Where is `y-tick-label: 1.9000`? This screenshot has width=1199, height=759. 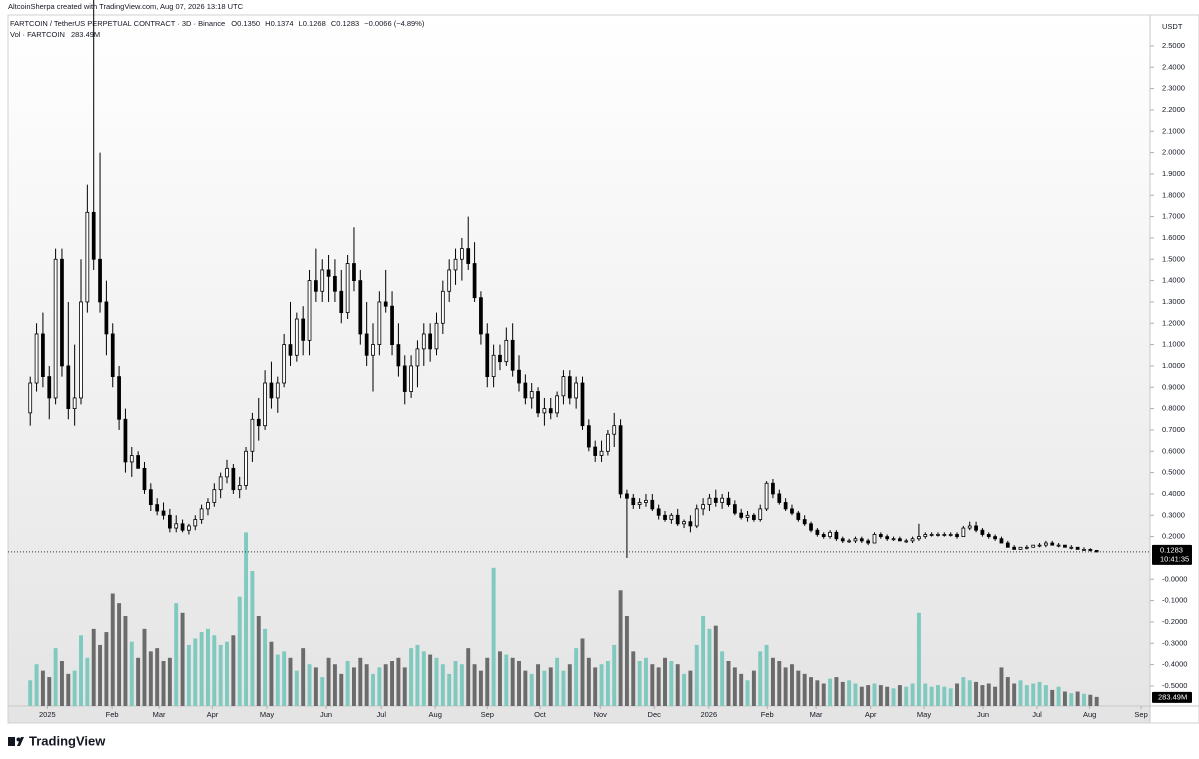
y-tick-label: 1.9000 is located at coordinates (1173, 173).